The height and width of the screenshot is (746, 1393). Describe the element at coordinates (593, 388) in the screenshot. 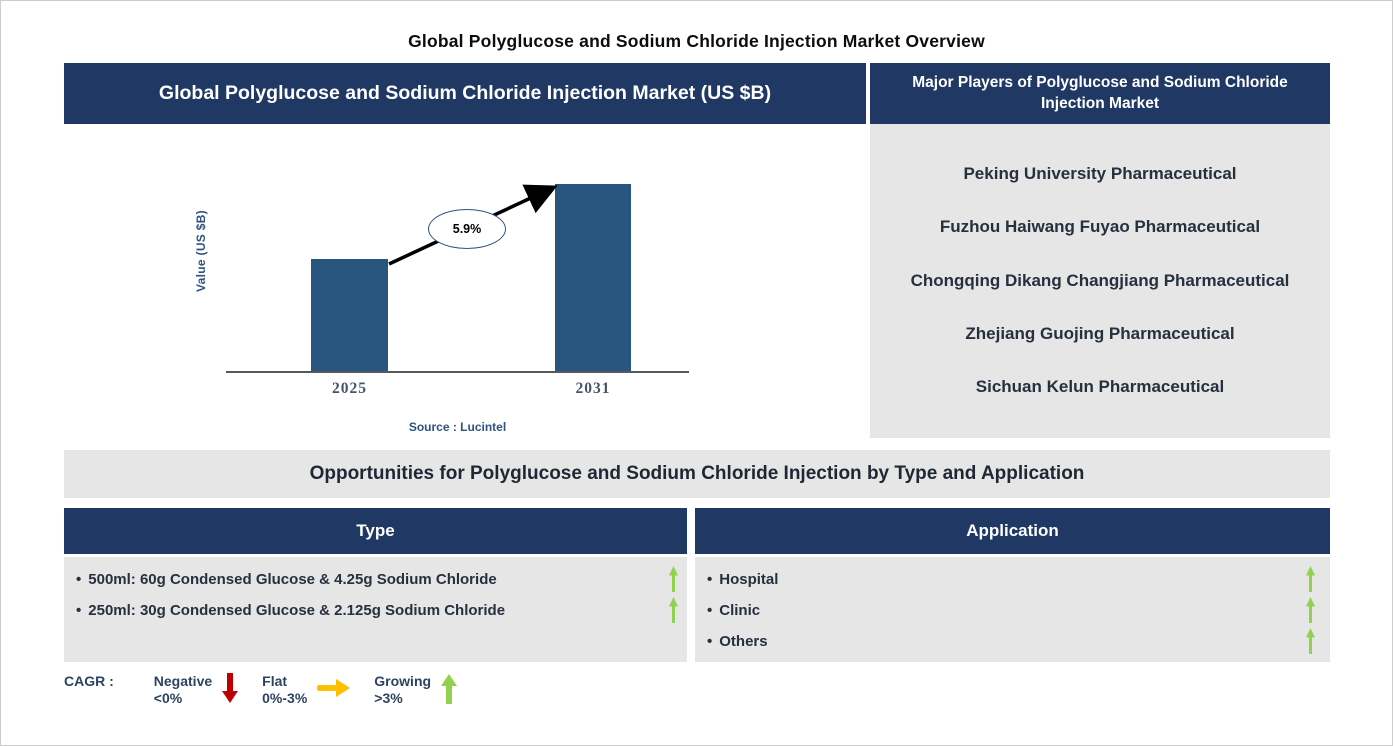

I see `x-tick-2031: 2031` at that location.